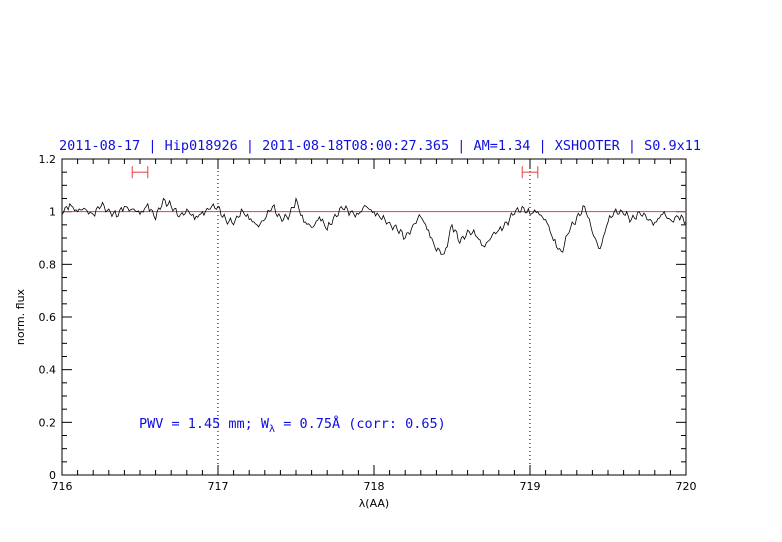 The height and width of the screenshot is (542, 782). I want to click on series-layer, so click(374, 225).